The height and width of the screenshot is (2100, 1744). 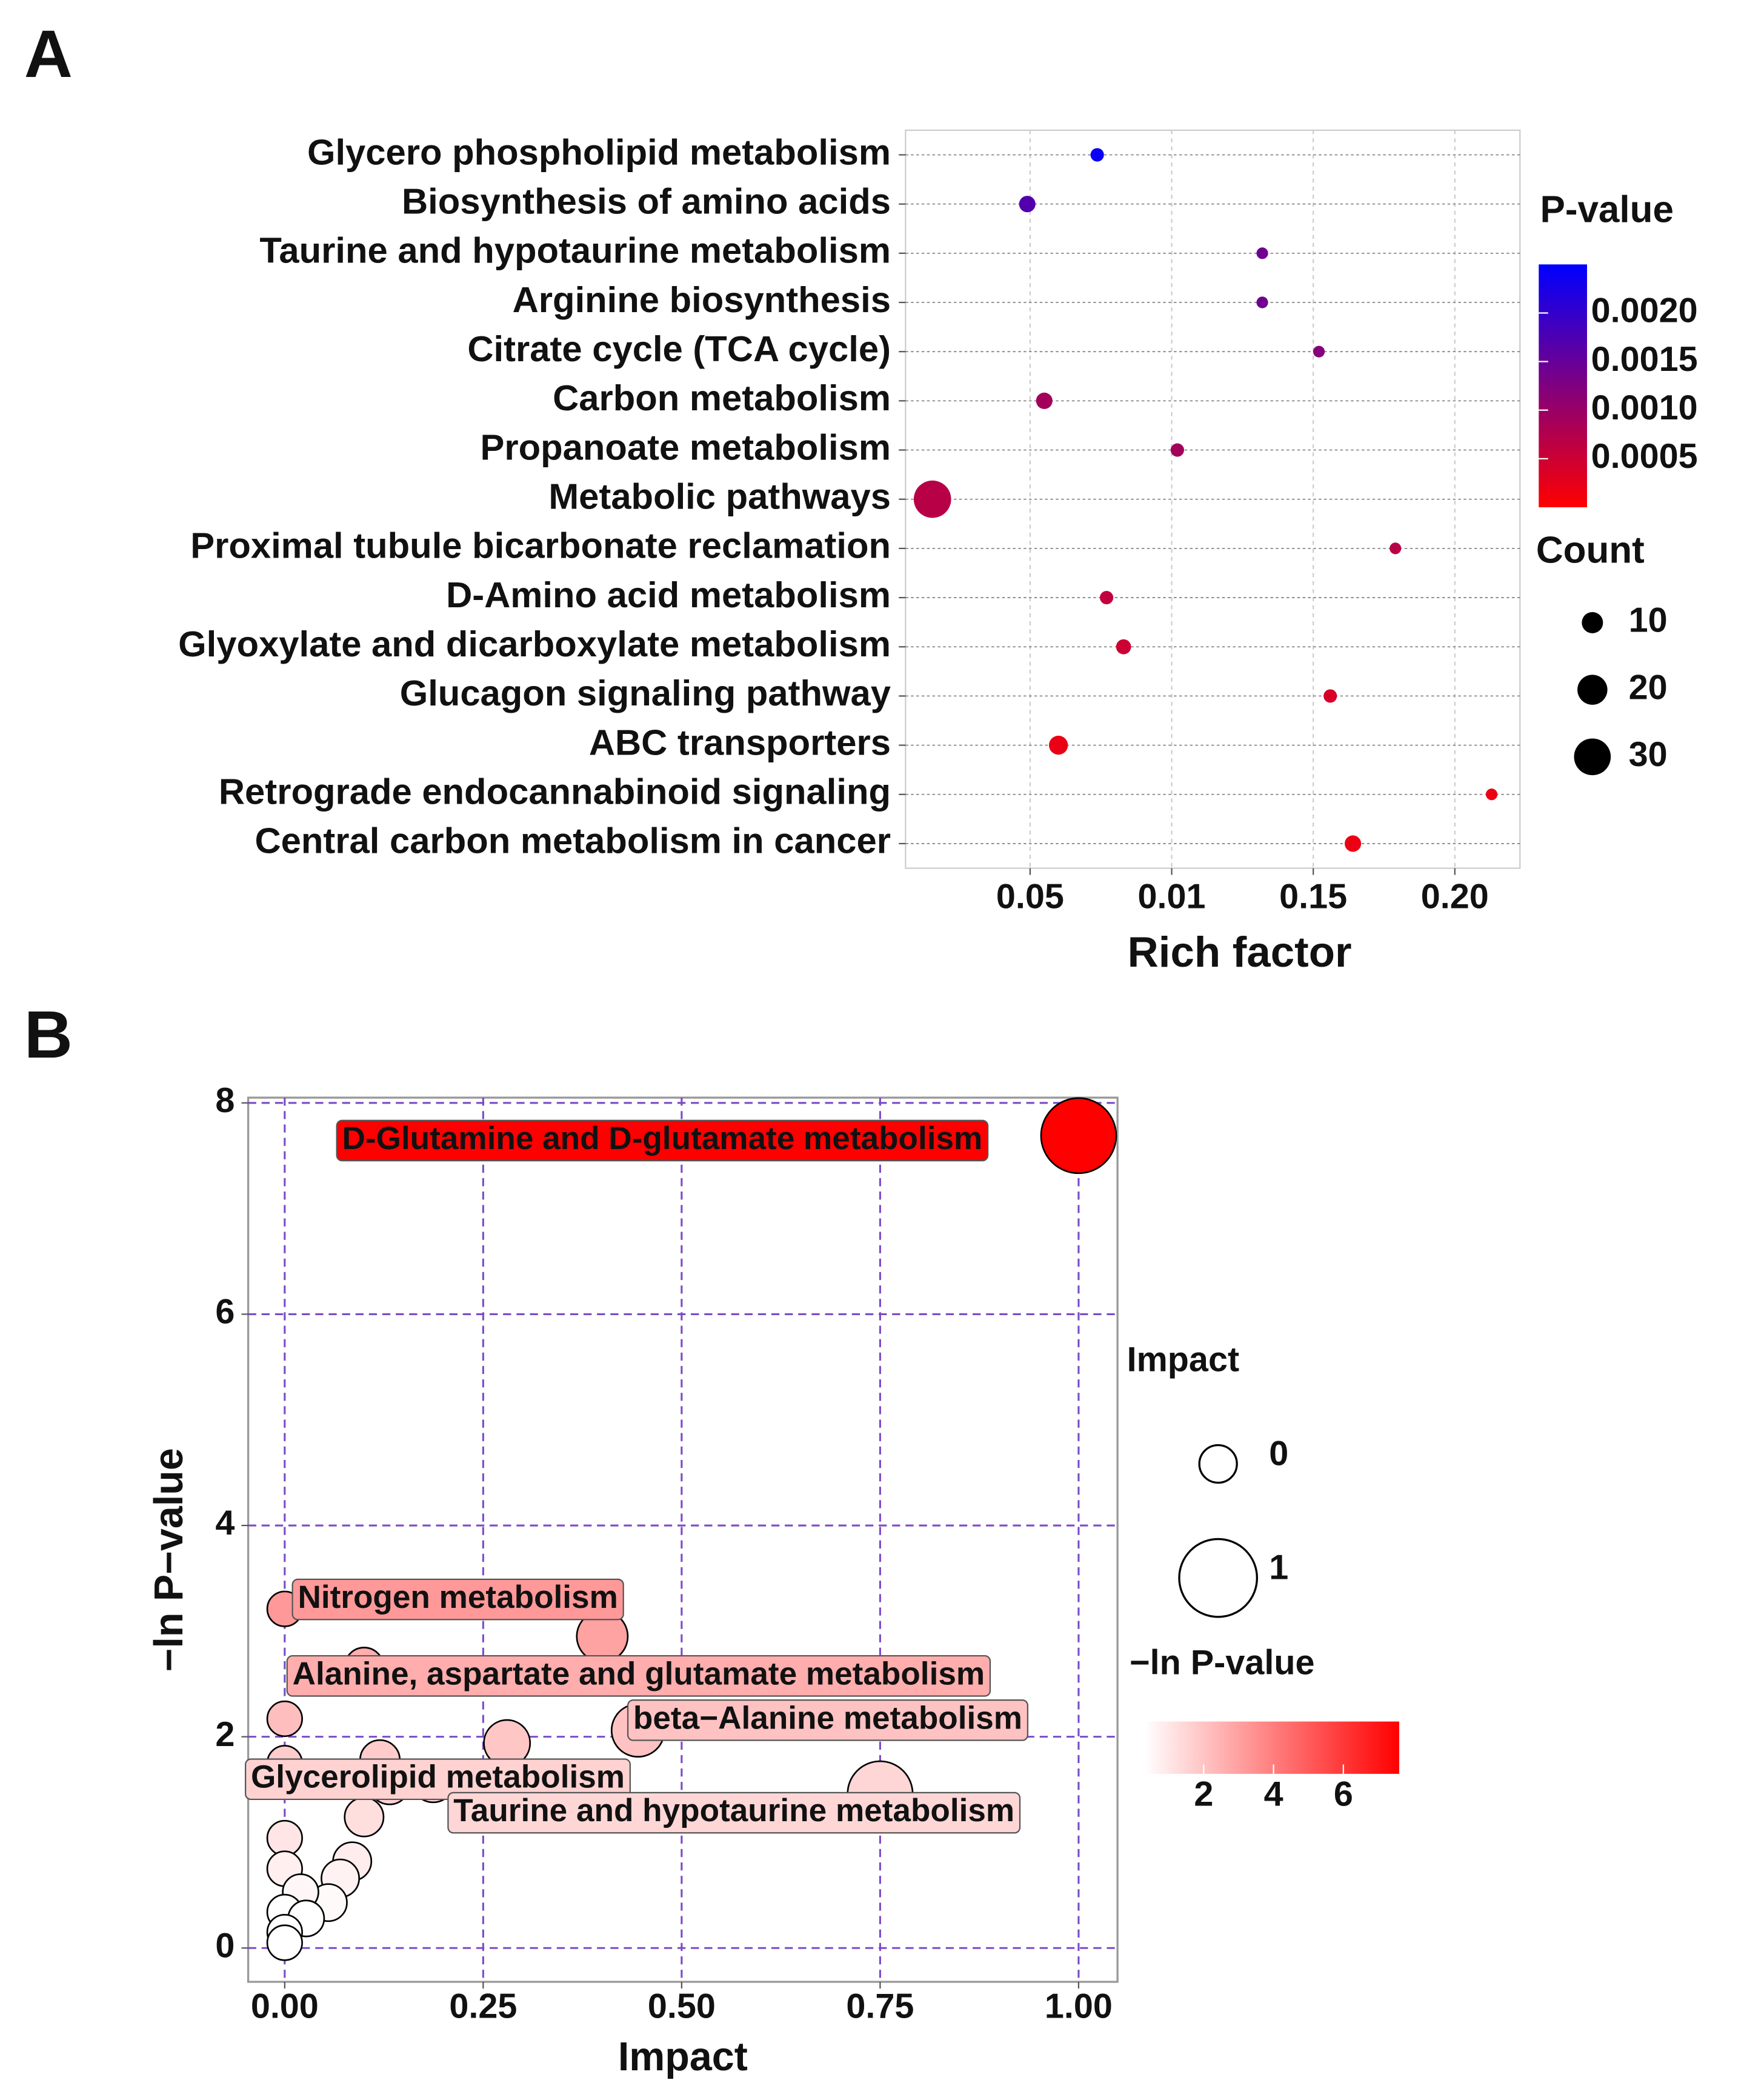 I want to click on y-tick-label: 6, so click(x=225, y=1312).